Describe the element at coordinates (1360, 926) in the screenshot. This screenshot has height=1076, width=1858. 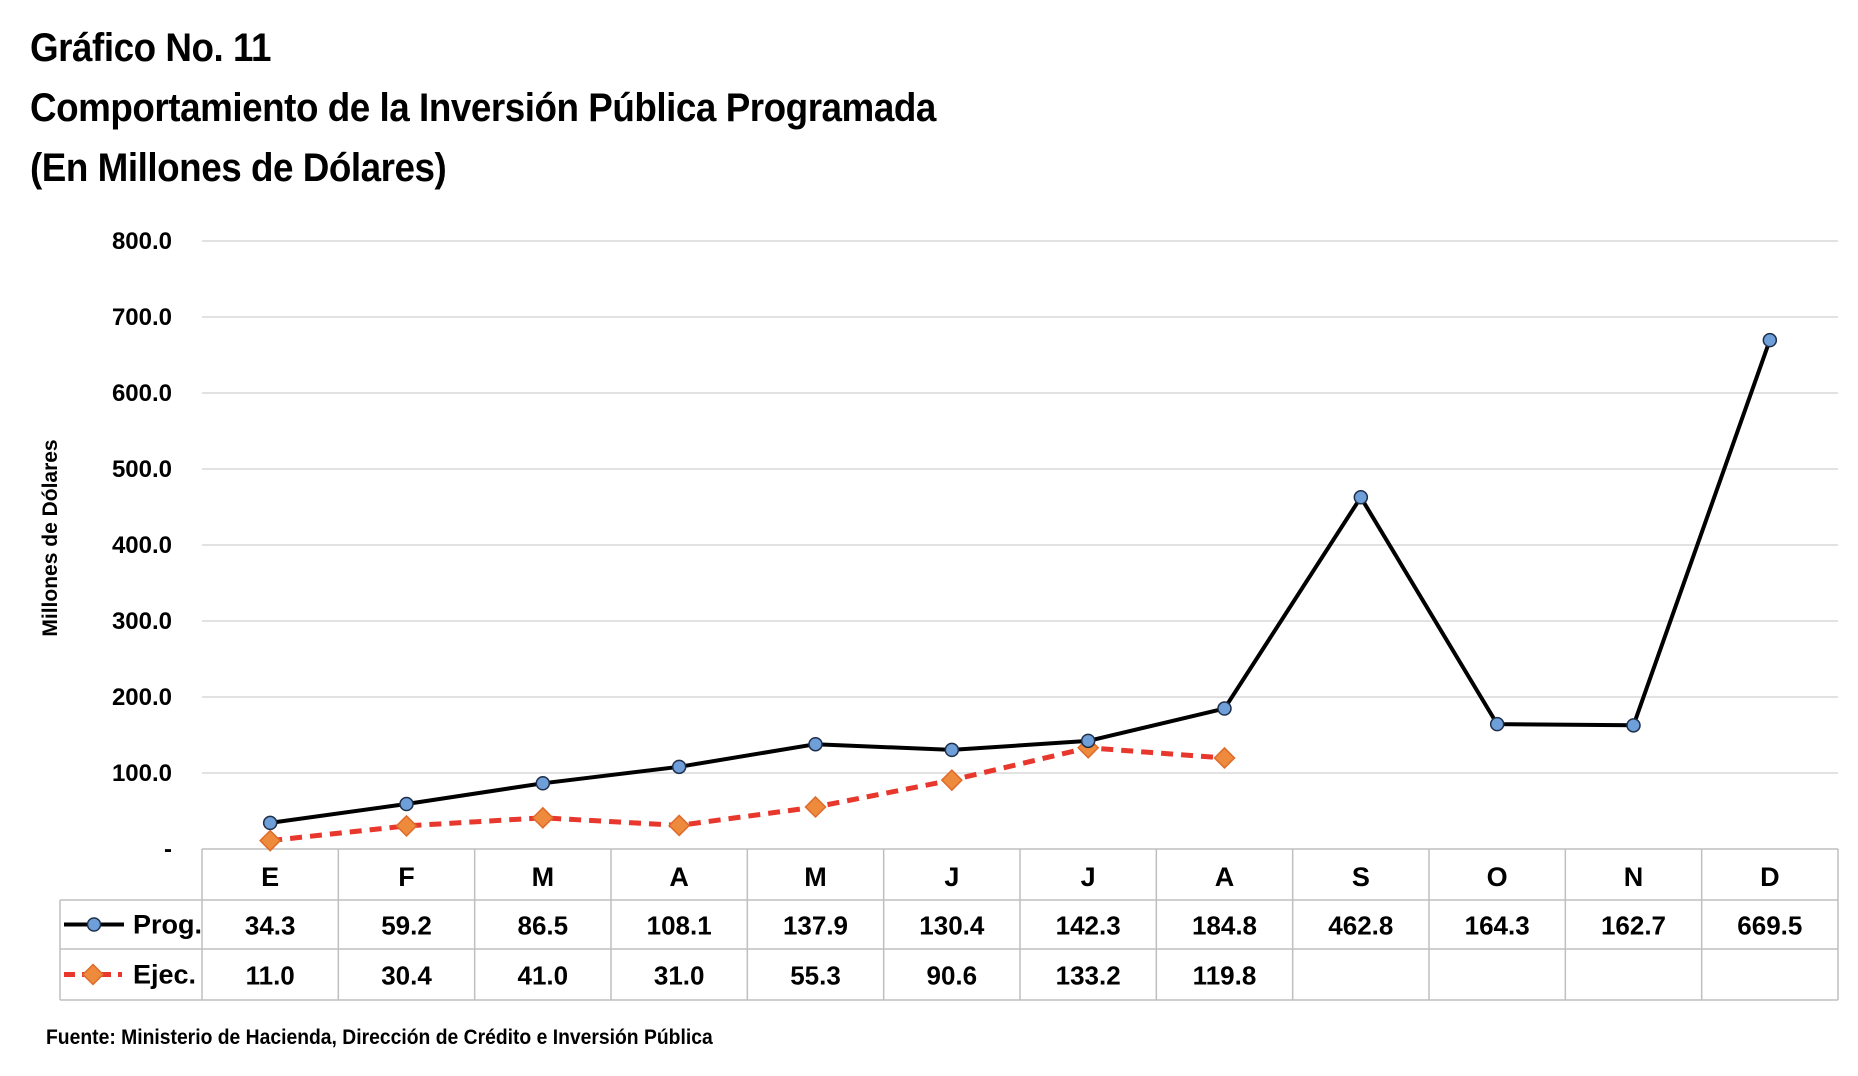
I see `data-label: 462.8` at that location.